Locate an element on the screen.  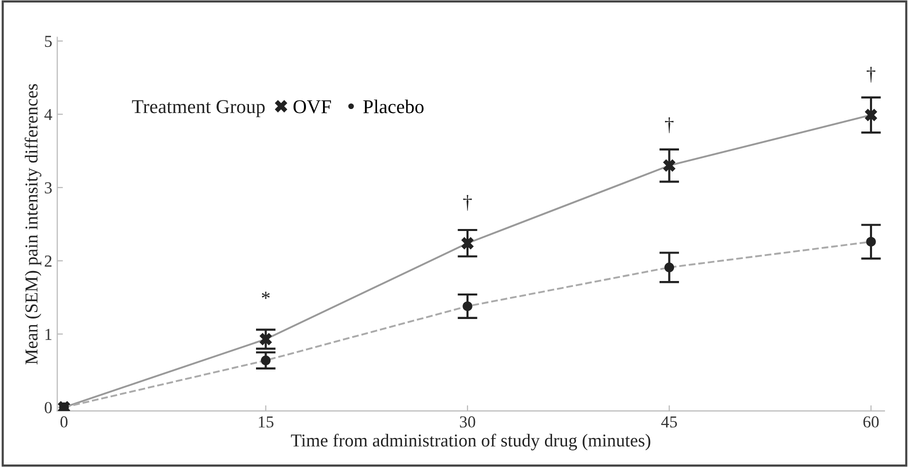
x-axis-title: Time from administration of study drug (minutes) is located at coordinates (470, 442).